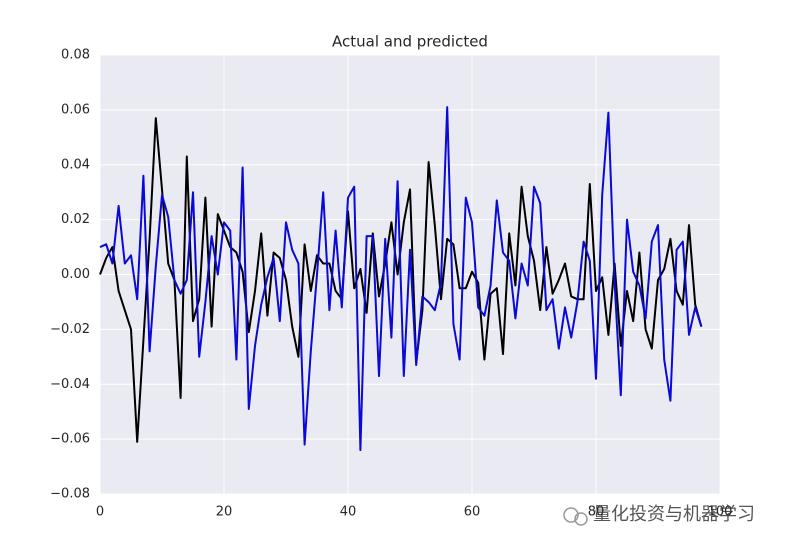  I want to click on x-tick-label: 80, so click(596, 512).